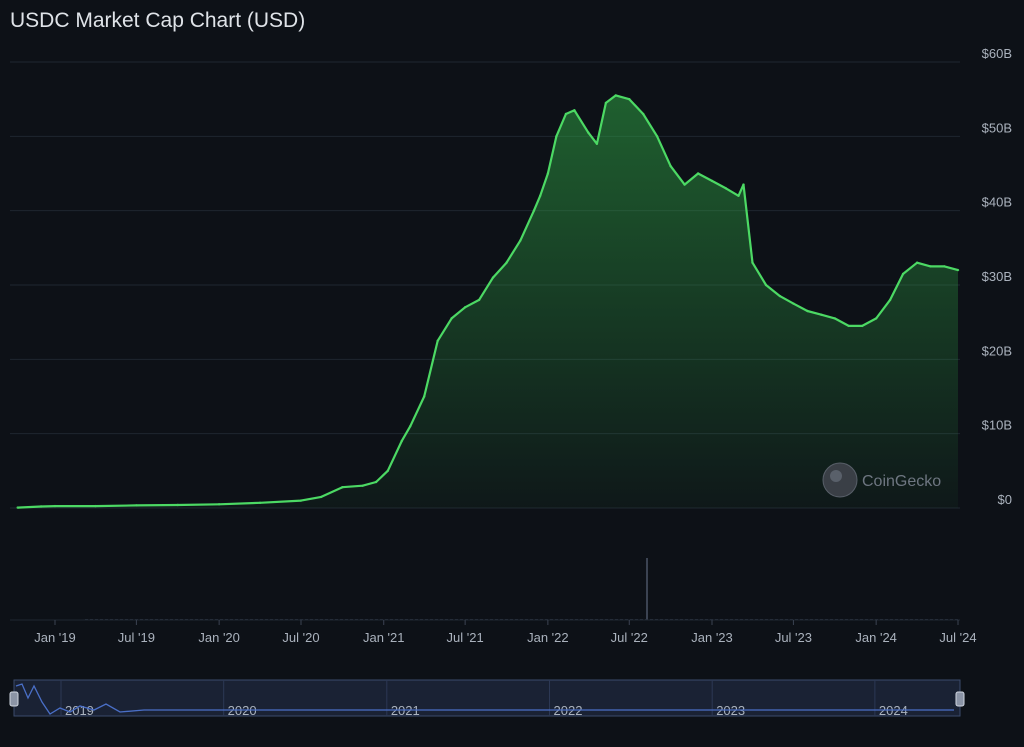 Image resolution: width=1024 pixels, height=747 pixels. Describe the element at coordinates (629, 637) in the screenshot. I see `x-tick-label: Jul '22` at that location.